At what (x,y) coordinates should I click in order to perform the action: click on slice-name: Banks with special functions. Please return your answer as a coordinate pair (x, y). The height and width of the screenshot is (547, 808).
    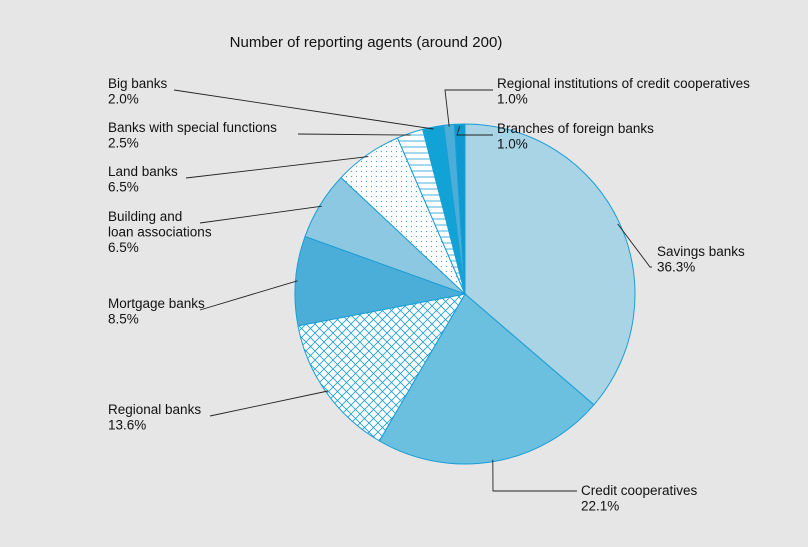
    Looking at the image, I should click on (192, 127).